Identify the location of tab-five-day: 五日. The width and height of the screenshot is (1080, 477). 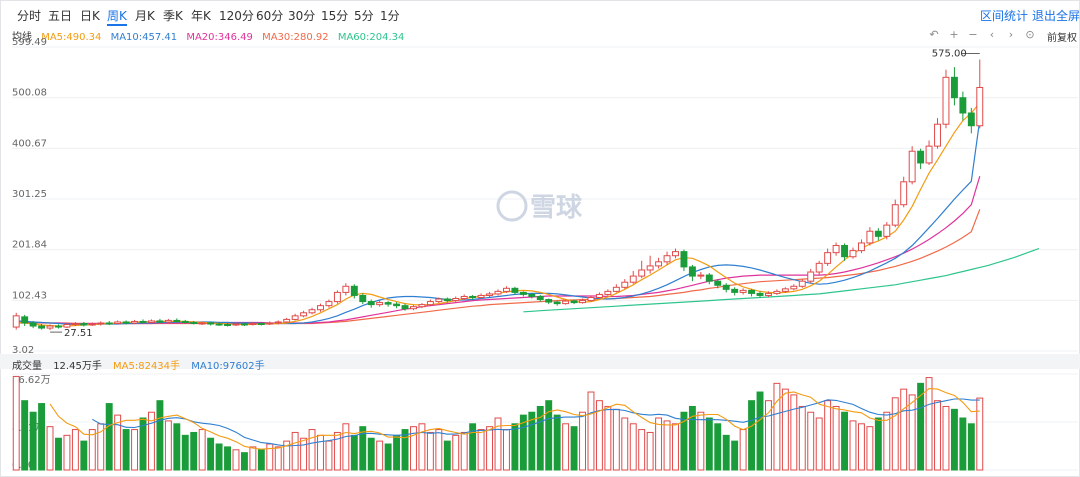
(60, 16).